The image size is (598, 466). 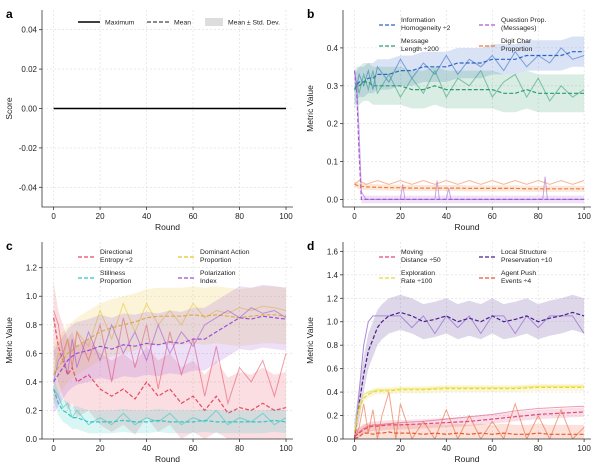 I want to click on legend-label: Maximum, so click(x=120, y=23).